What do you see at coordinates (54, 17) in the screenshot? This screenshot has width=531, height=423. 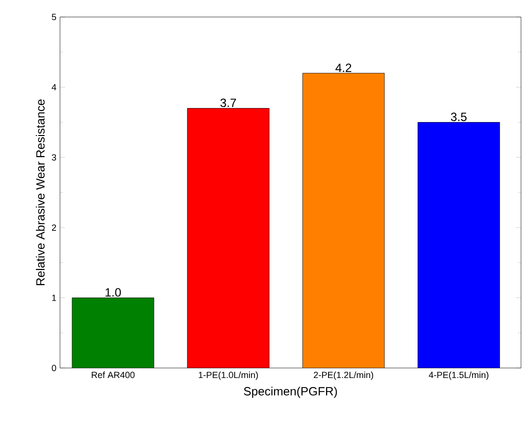 I see `y-tick-label: 5` at bounding box center [54, 17].